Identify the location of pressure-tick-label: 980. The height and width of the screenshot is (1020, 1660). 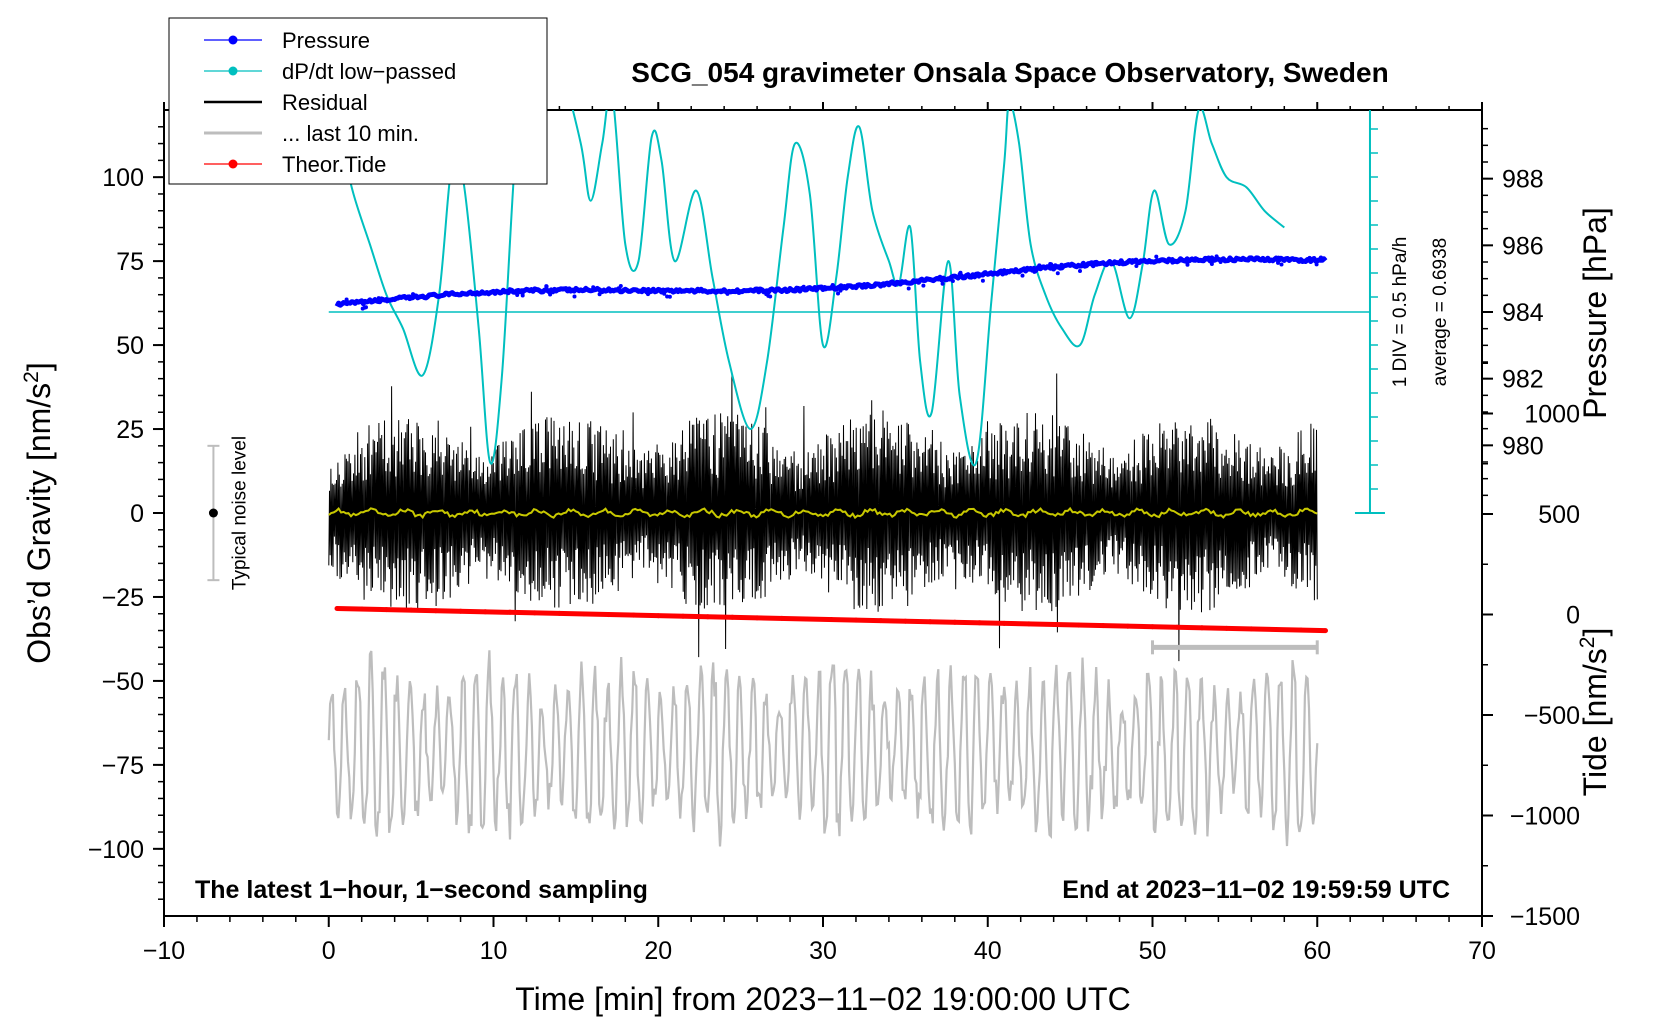
(1523, 446).